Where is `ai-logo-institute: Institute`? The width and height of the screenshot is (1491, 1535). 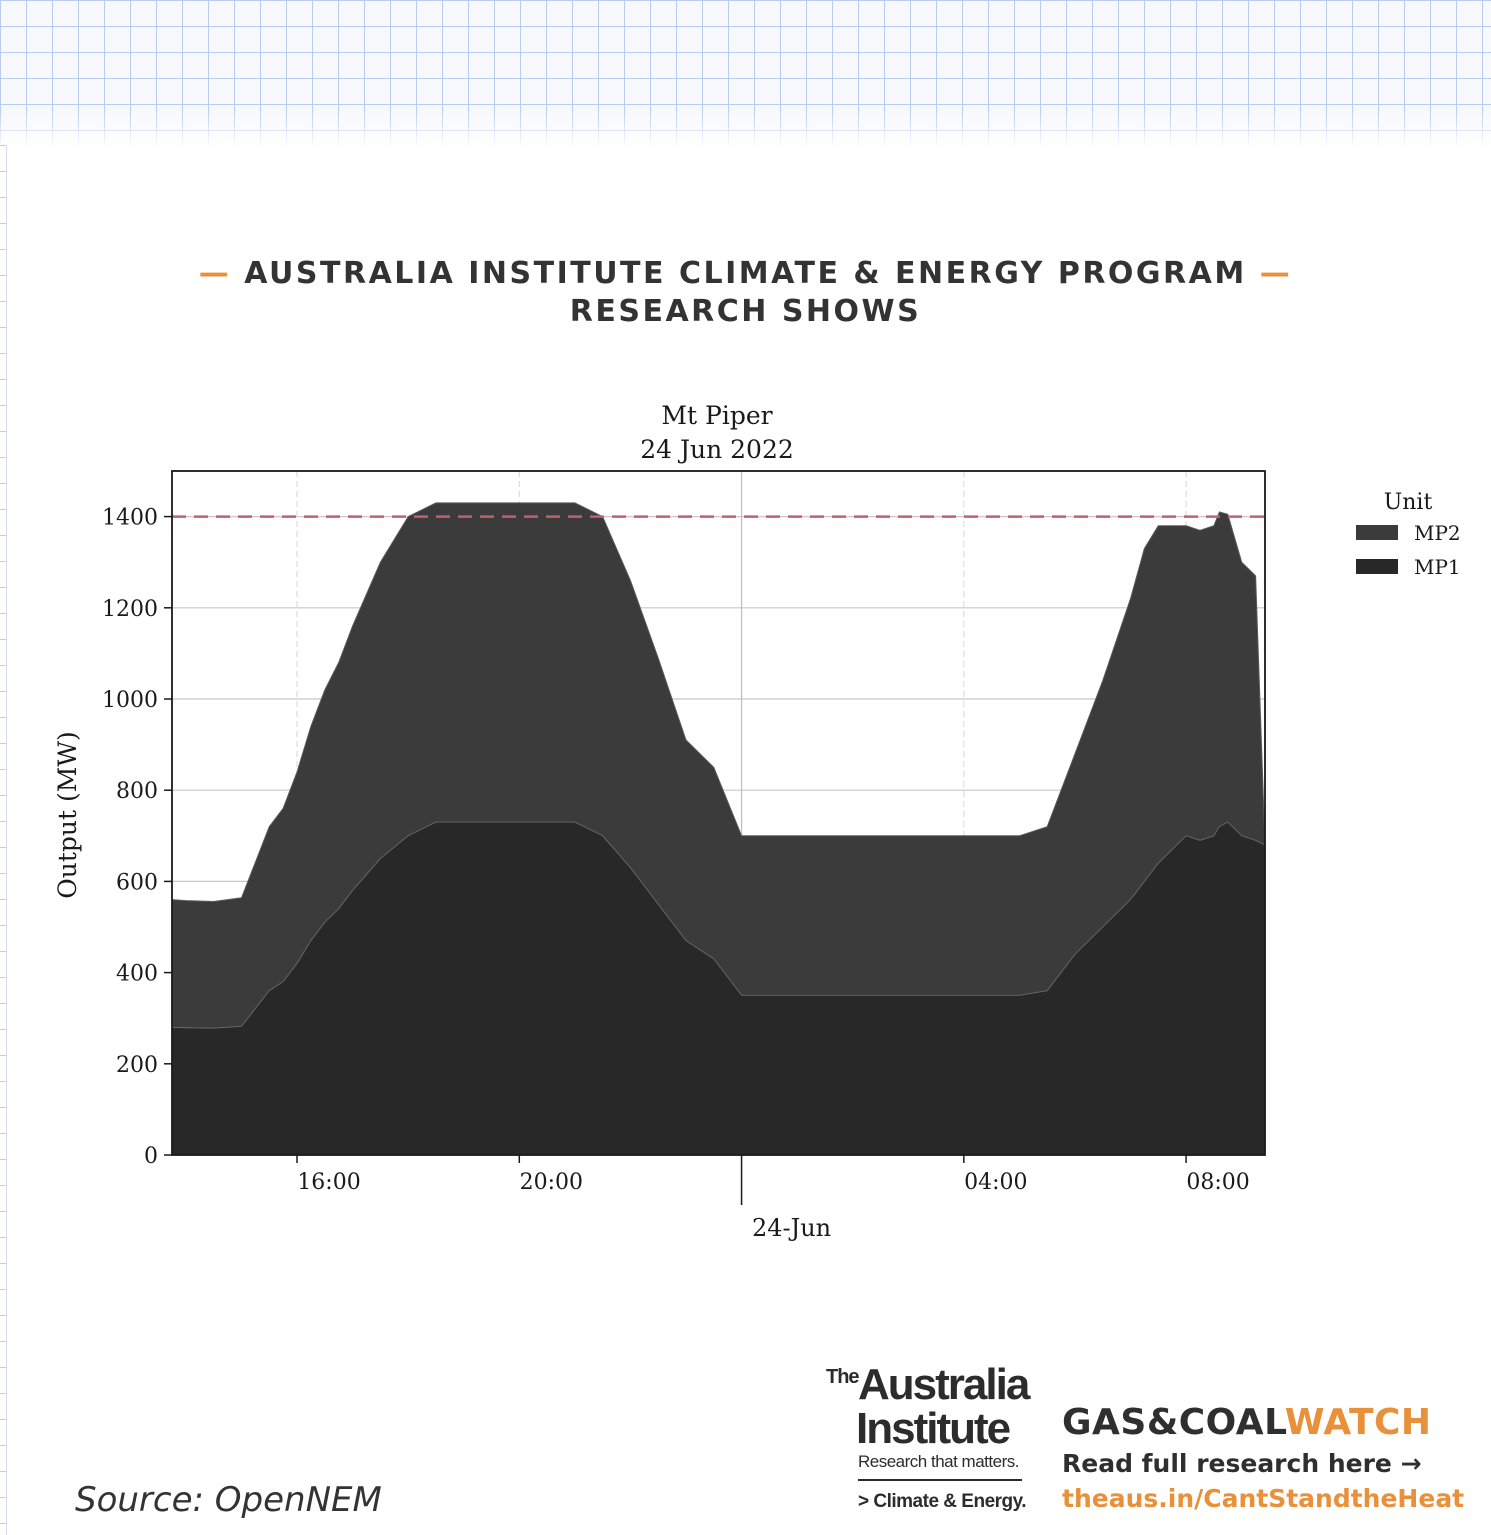
ai-logo-institute: Institute is located at coordinates (933, 1428).